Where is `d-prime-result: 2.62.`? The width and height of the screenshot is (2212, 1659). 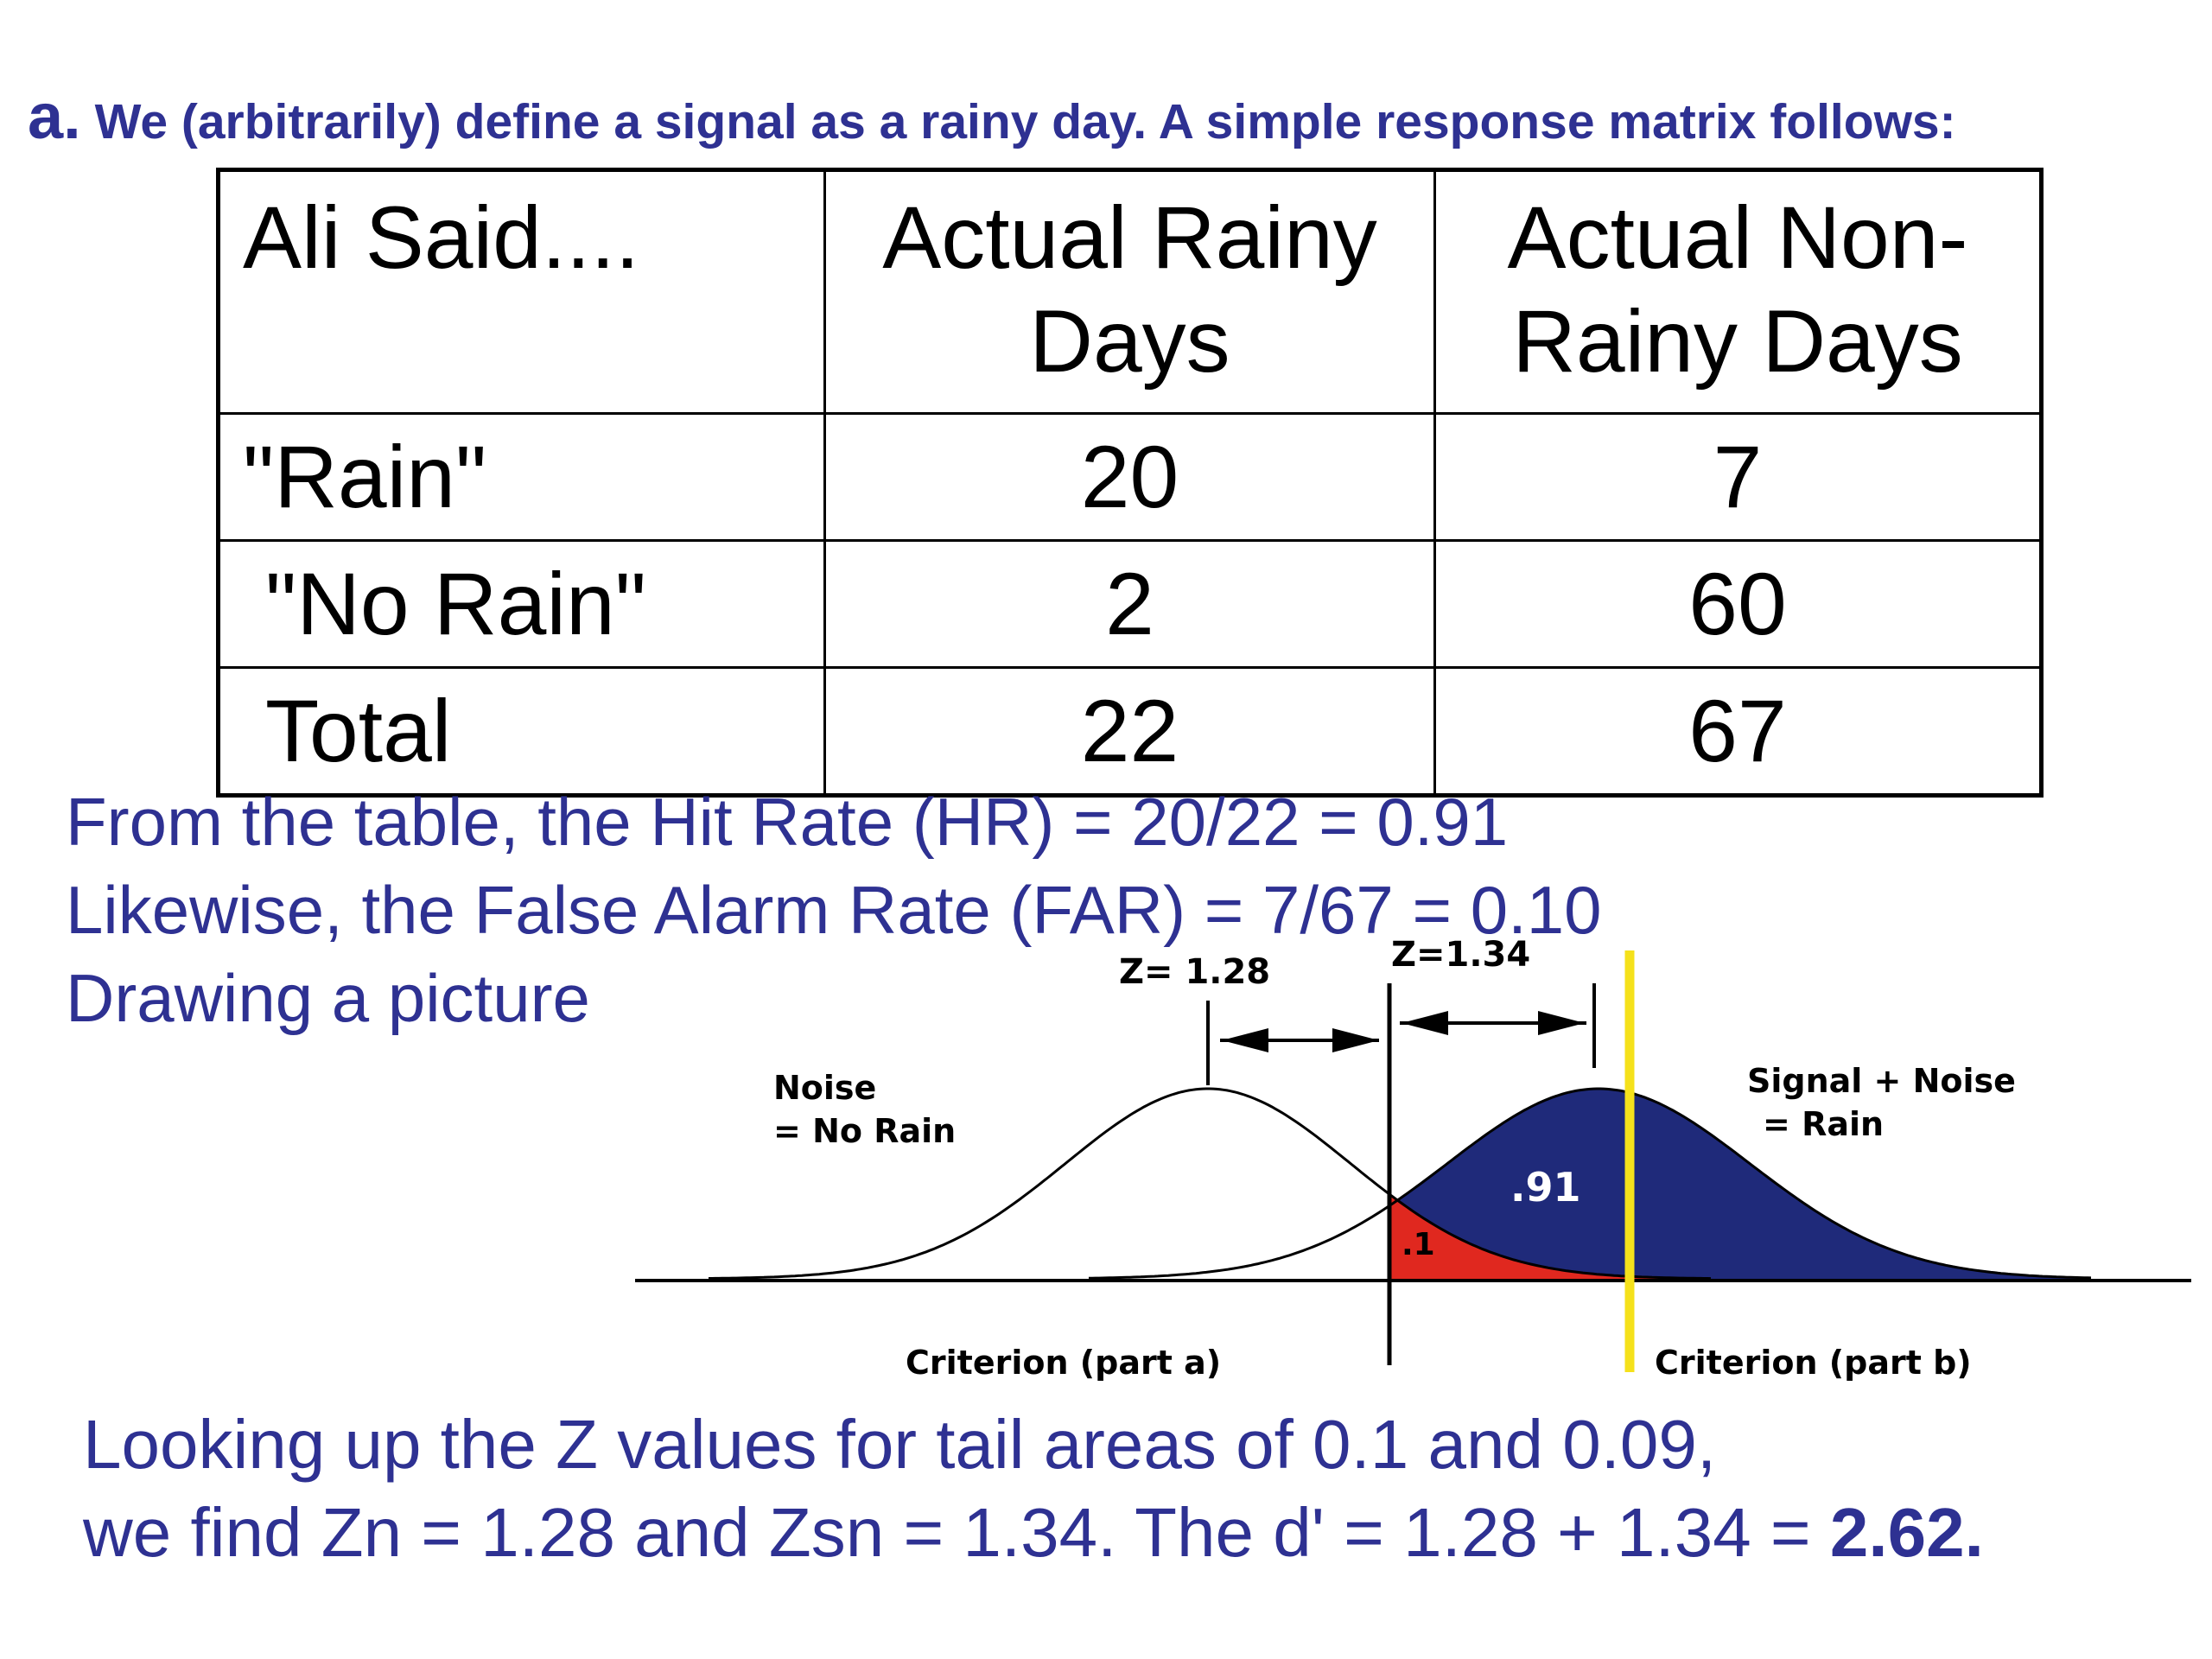
d-prime-result: 2.62. is located at coordinates (1906, 1532).